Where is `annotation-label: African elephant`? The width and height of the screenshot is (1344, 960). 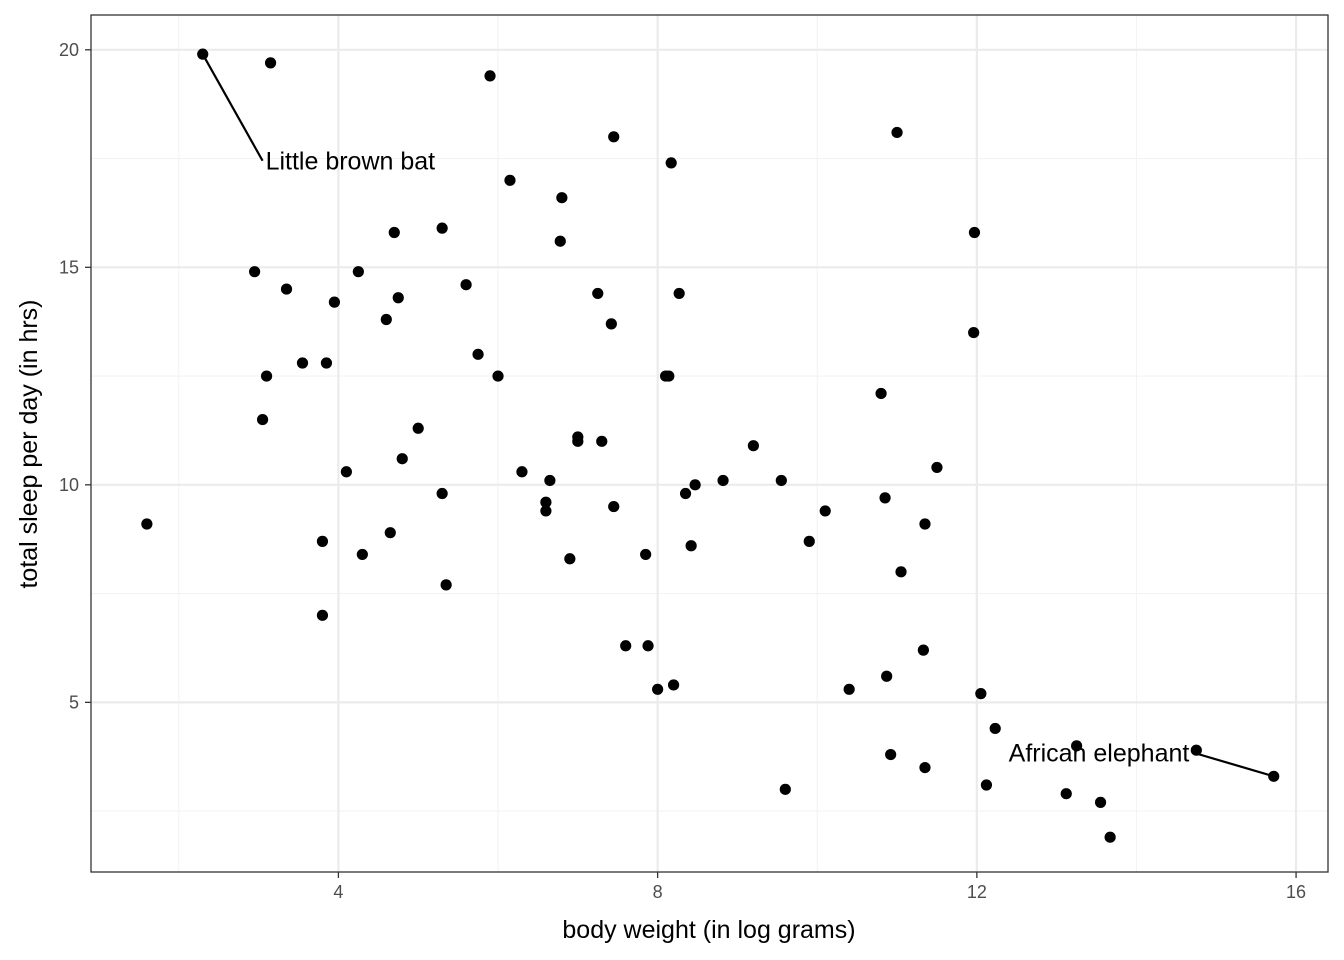 annotation-label: African elephant is located at coordinates (1099, 753).